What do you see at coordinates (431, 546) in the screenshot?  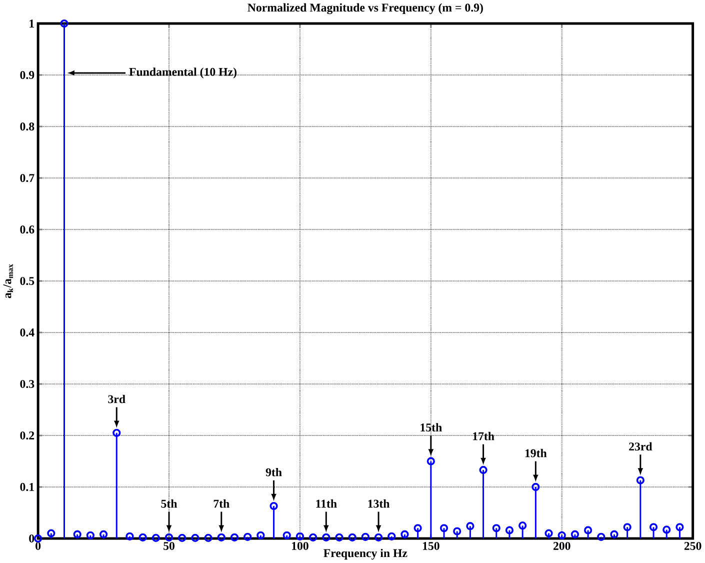 I see `x-tick-label: 150` at bounding box center [431, 546].